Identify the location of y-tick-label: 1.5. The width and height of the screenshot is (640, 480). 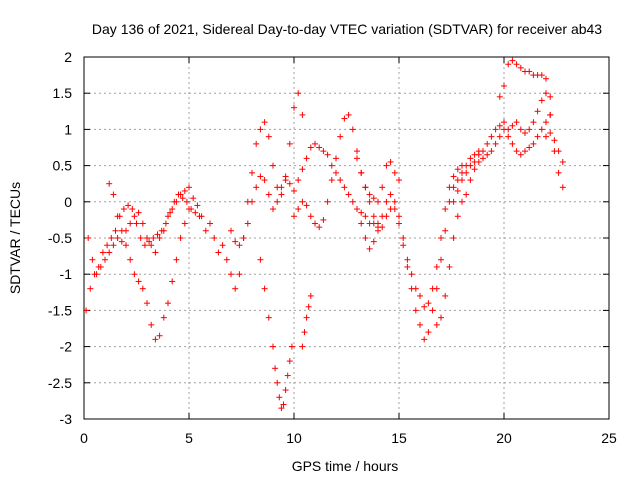
(63, 93).